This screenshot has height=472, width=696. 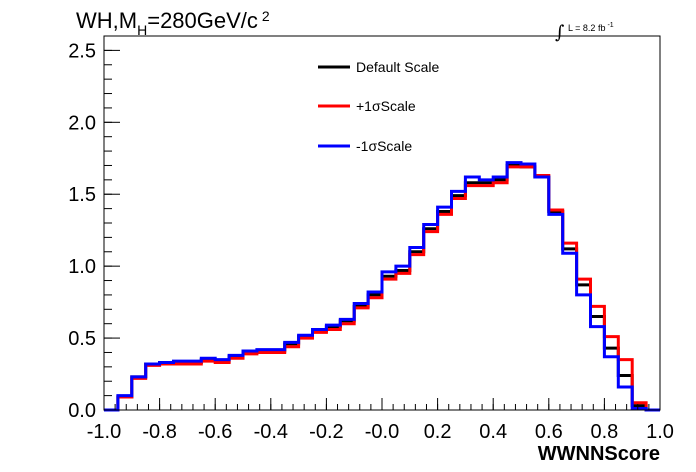 What do you see at coordinates (215, 432) in the screenshot?
I see `x-tick-label: -0.6` at bounding box center [215, 432].